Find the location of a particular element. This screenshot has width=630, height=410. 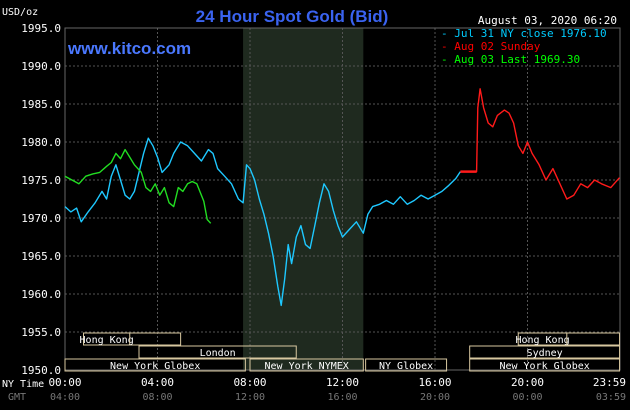

x-tick-label-gmt: 08:00 is located at coordinates (157, 397).